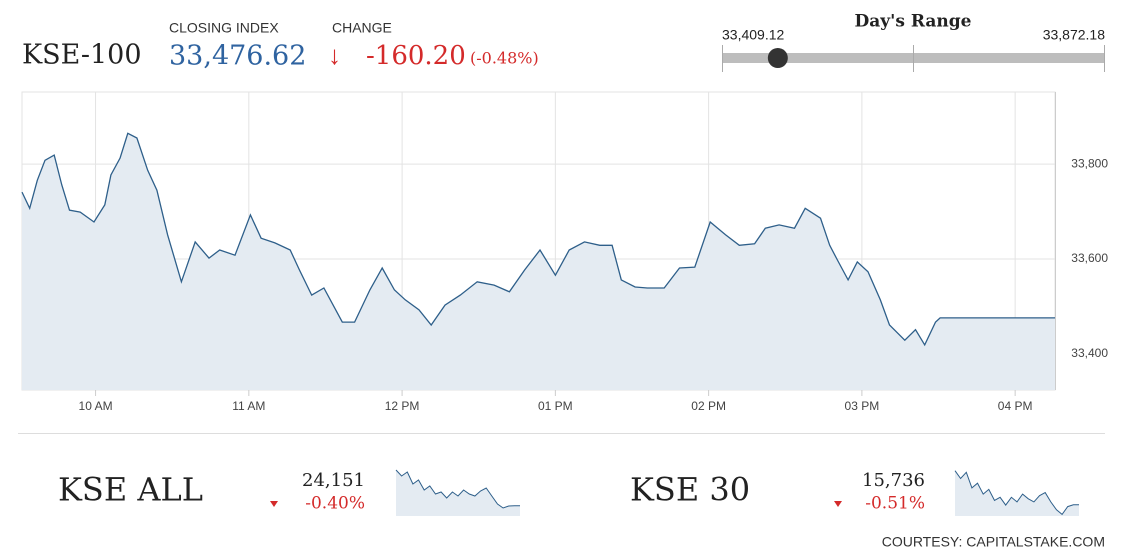  I want to click on change-pct: (-0.48%), so click(504, 58).